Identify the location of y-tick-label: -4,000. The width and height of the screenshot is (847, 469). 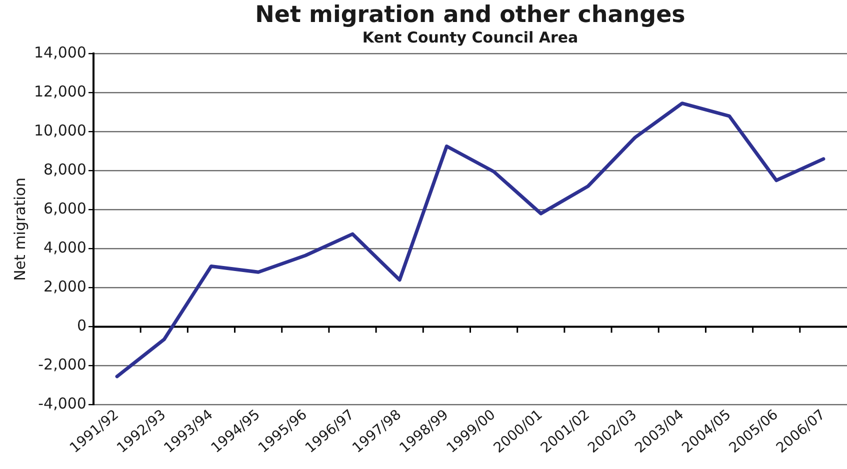
(62, 403).